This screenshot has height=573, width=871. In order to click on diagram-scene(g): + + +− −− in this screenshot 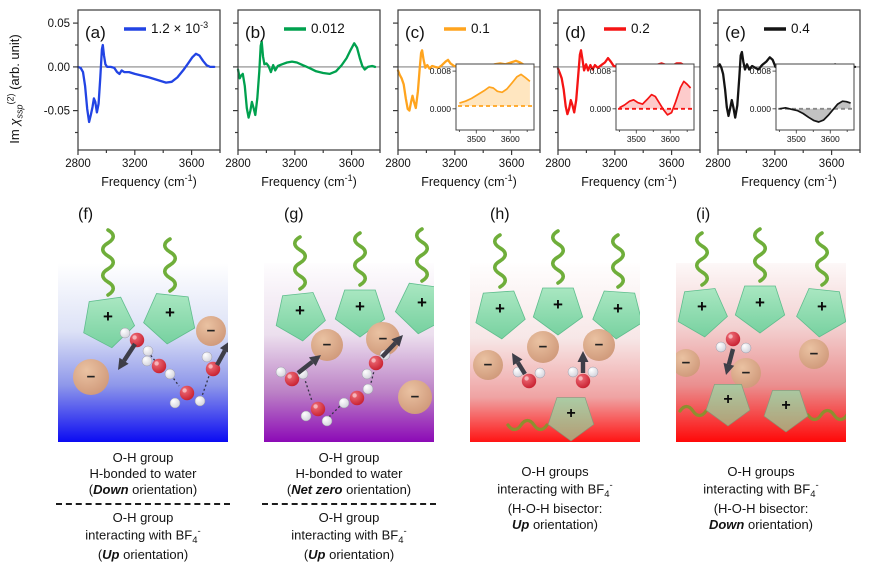, I will do `click(349, 334)`.